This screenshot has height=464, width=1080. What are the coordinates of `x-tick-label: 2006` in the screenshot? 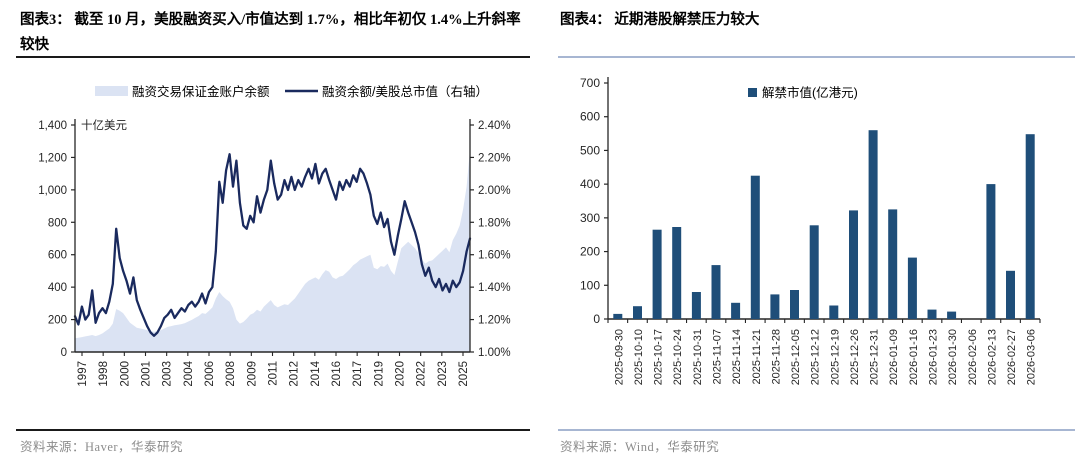 It's located at (210, 374).